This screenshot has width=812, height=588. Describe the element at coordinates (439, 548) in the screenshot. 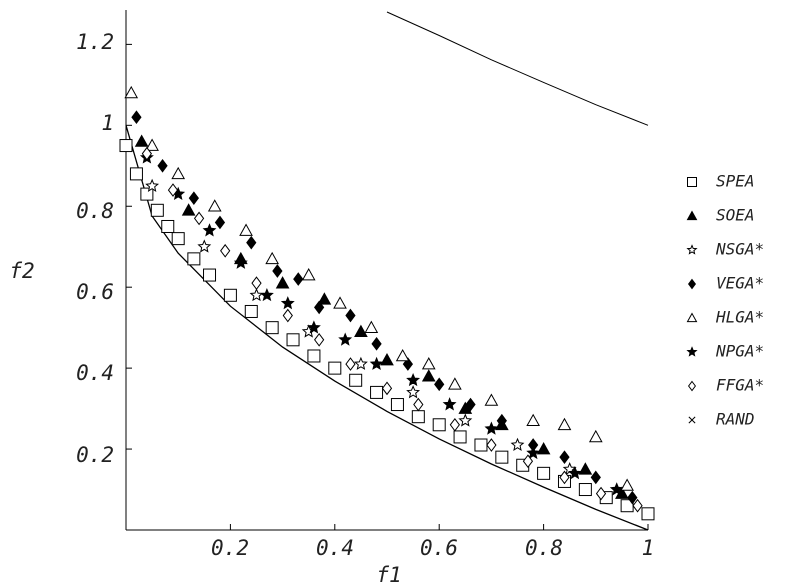

I see `x-tick-label: 0.6` at that location.